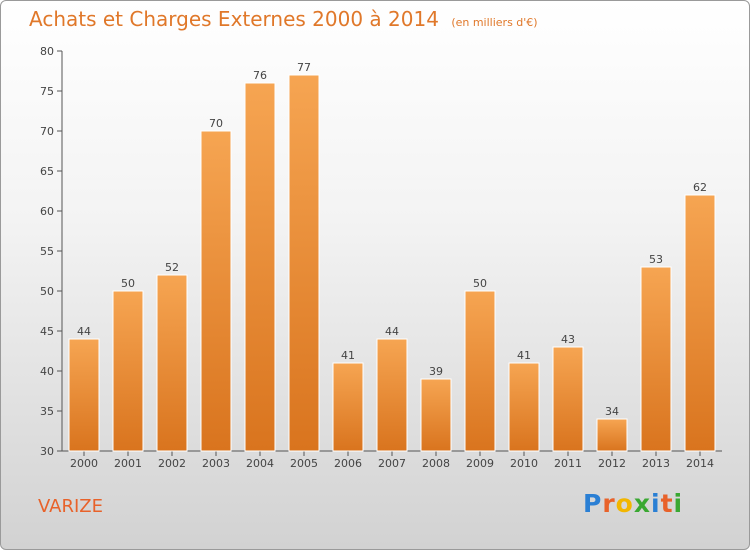 The width and height of the screenshot is (750, 550). What do you see at coordinates (436, 415) in the screenshot?
I see `bar-2008` at bounding box center [436, 415].